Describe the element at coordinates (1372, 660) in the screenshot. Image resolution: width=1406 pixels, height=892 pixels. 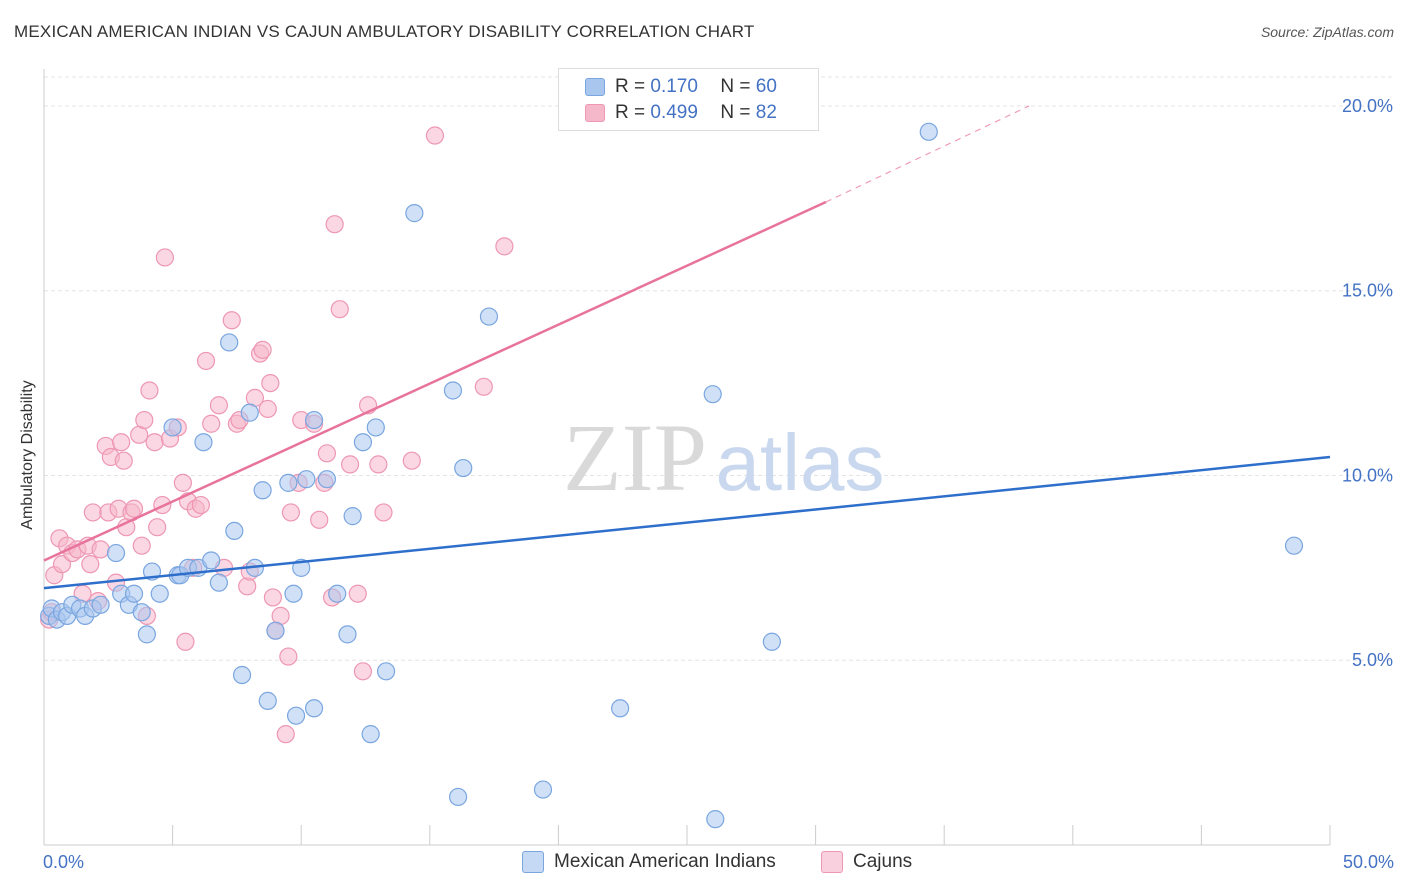
I see `y-tick-label: 5.0%` at that location.